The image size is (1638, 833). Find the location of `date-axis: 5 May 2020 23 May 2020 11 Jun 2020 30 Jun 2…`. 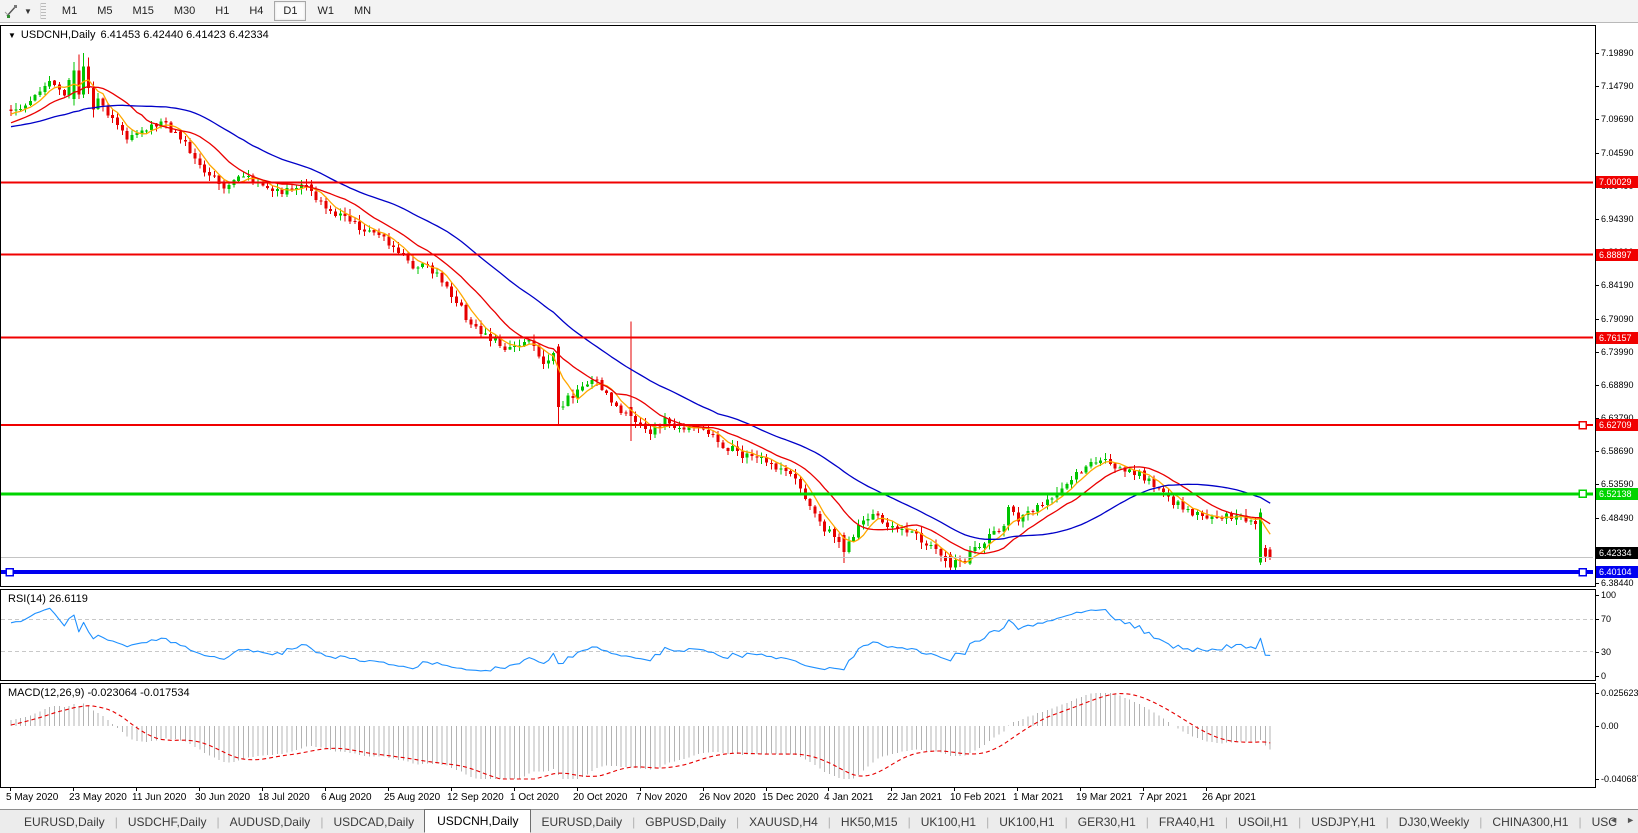

date-axis: 5 May 2020 23 May 2020 11 Jun 2020 30 Jun 2… is located at coordinates (819, 798).